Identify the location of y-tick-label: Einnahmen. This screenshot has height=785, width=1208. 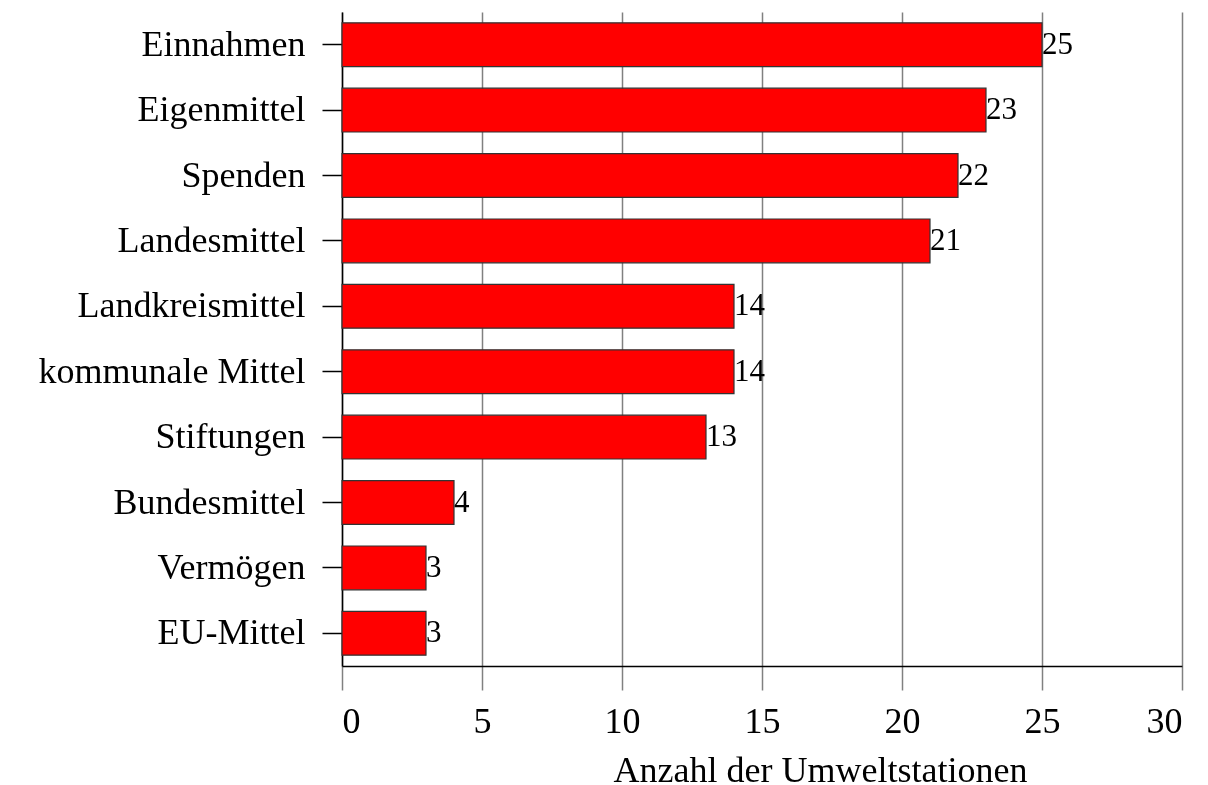
(223, 43).